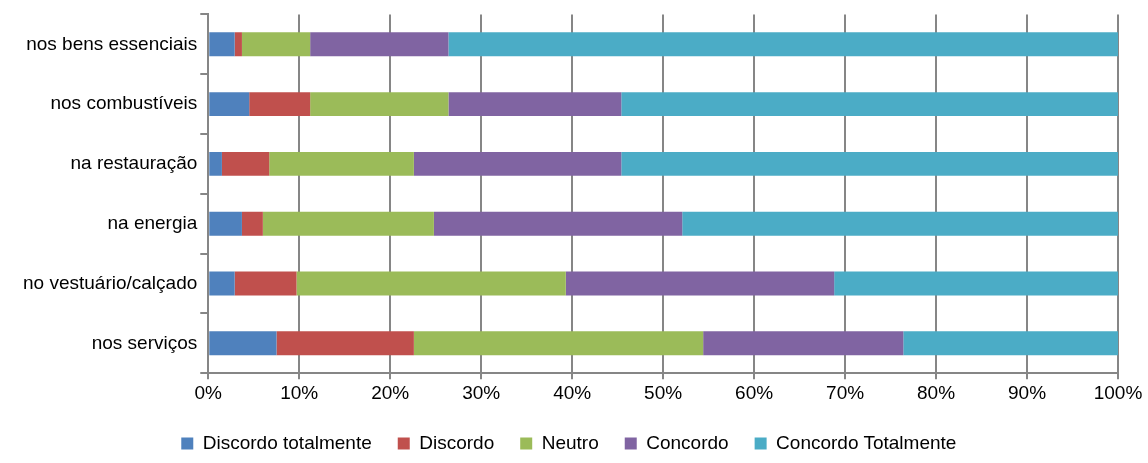 The height and width of the screenshot is (463, 1148). I want to click on x-tick-label: 20%, so click(390, 392).